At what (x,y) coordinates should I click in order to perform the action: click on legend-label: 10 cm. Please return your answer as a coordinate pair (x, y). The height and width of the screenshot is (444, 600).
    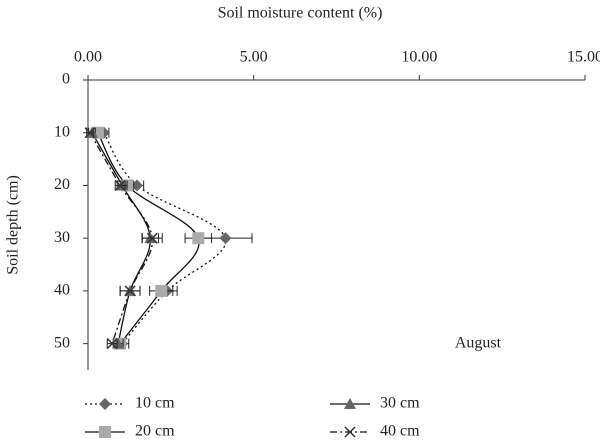
    Looking at the image, I should click on (155, 403).